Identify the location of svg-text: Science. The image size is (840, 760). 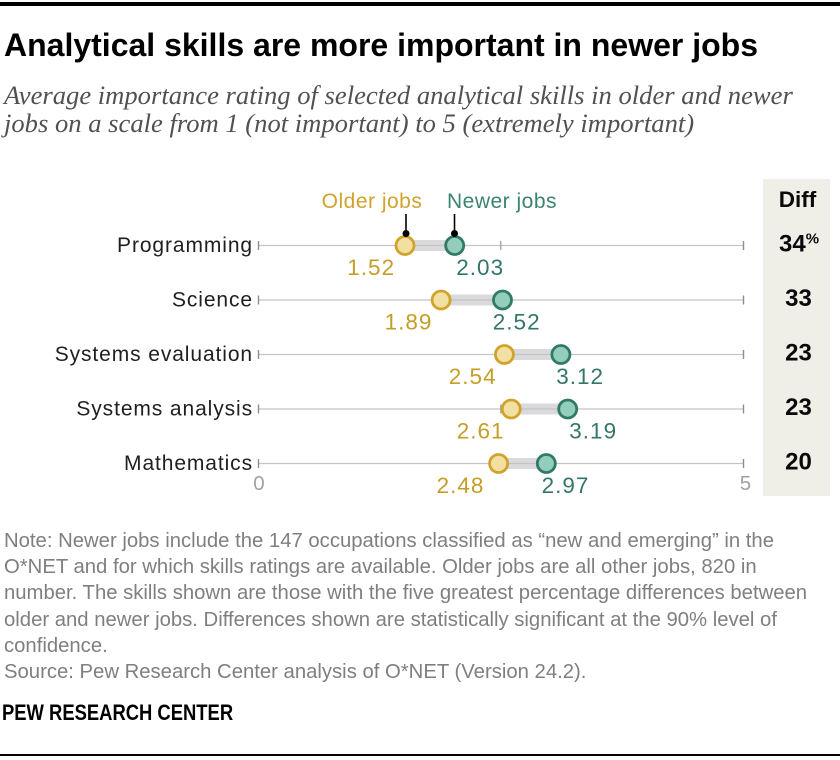
(212, 300).